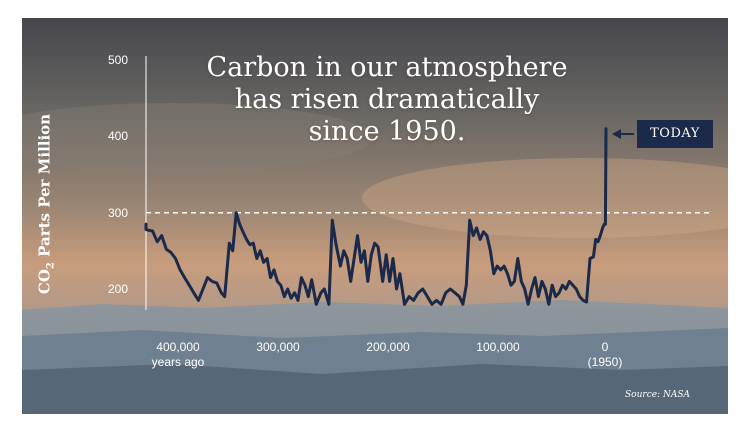  What do you see at coordinates (117, 60) in the screenshot?
I see `y-tick-label: 500` at bounding box center [117, 60].